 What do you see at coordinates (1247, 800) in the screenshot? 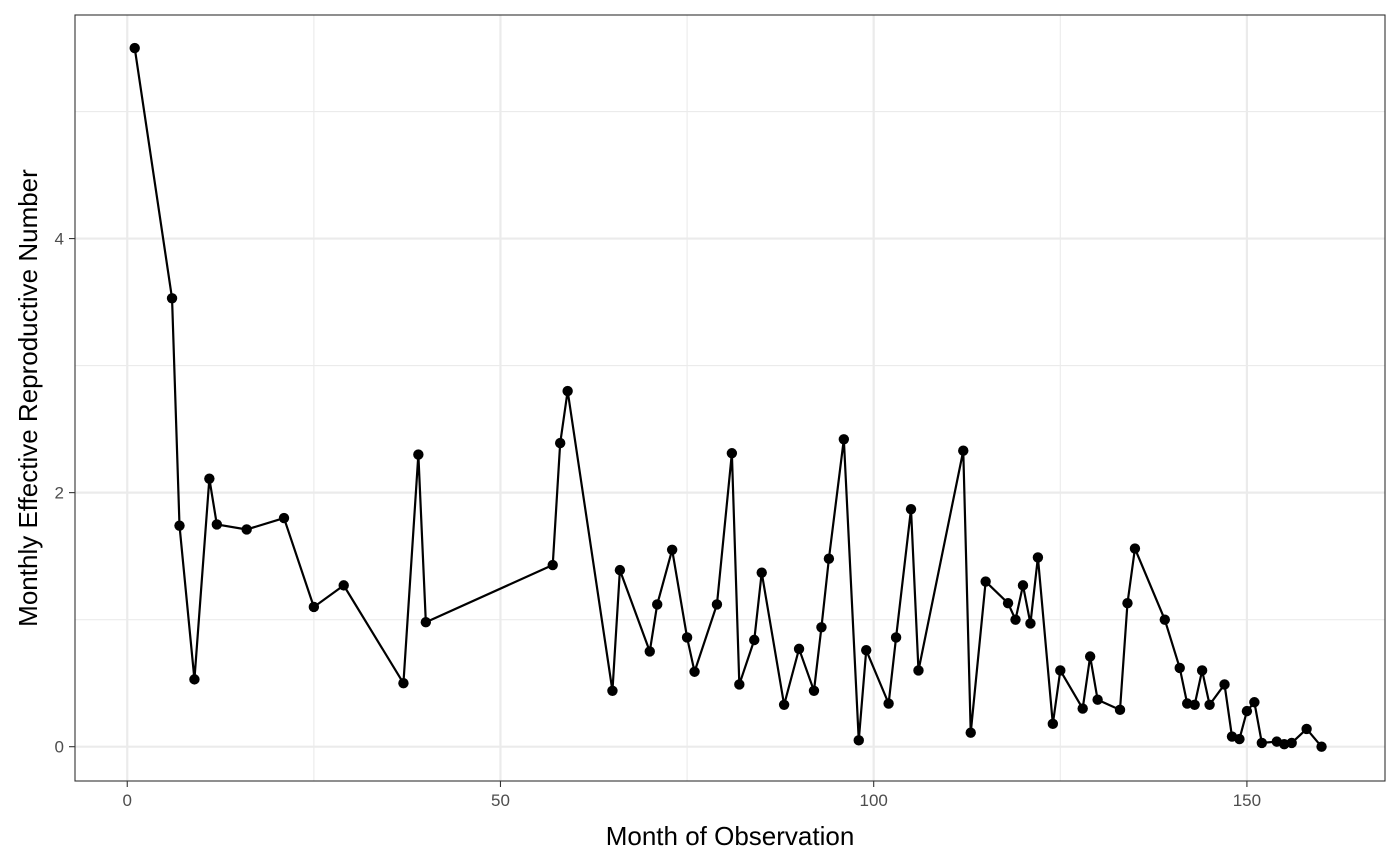
I see `x-tick-label: 150` at bounding box center [1247, 800].